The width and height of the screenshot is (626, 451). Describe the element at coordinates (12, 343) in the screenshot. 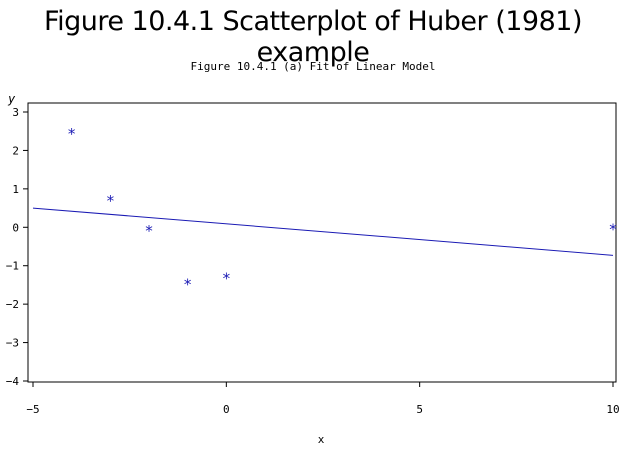

I see `y-tick-label: −3` at that location.